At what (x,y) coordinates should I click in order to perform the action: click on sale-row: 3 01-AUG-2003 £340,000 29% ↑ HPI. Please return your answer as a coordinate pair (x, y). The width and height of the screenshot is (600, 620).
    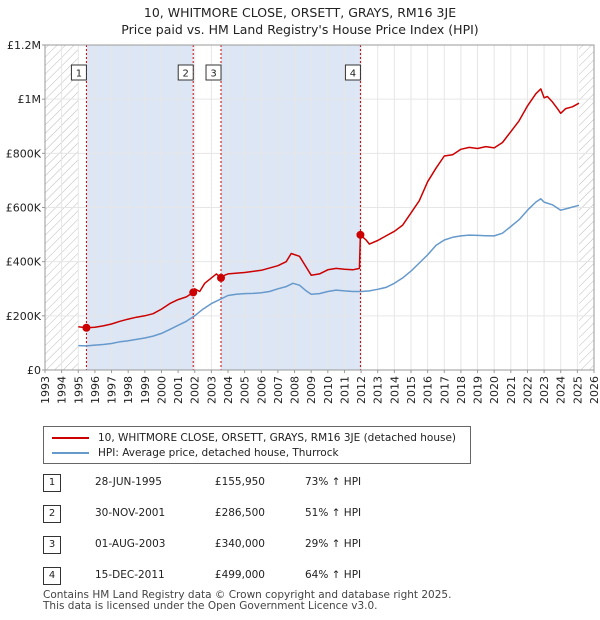
    Looking at the image, I should click on (313, 546).